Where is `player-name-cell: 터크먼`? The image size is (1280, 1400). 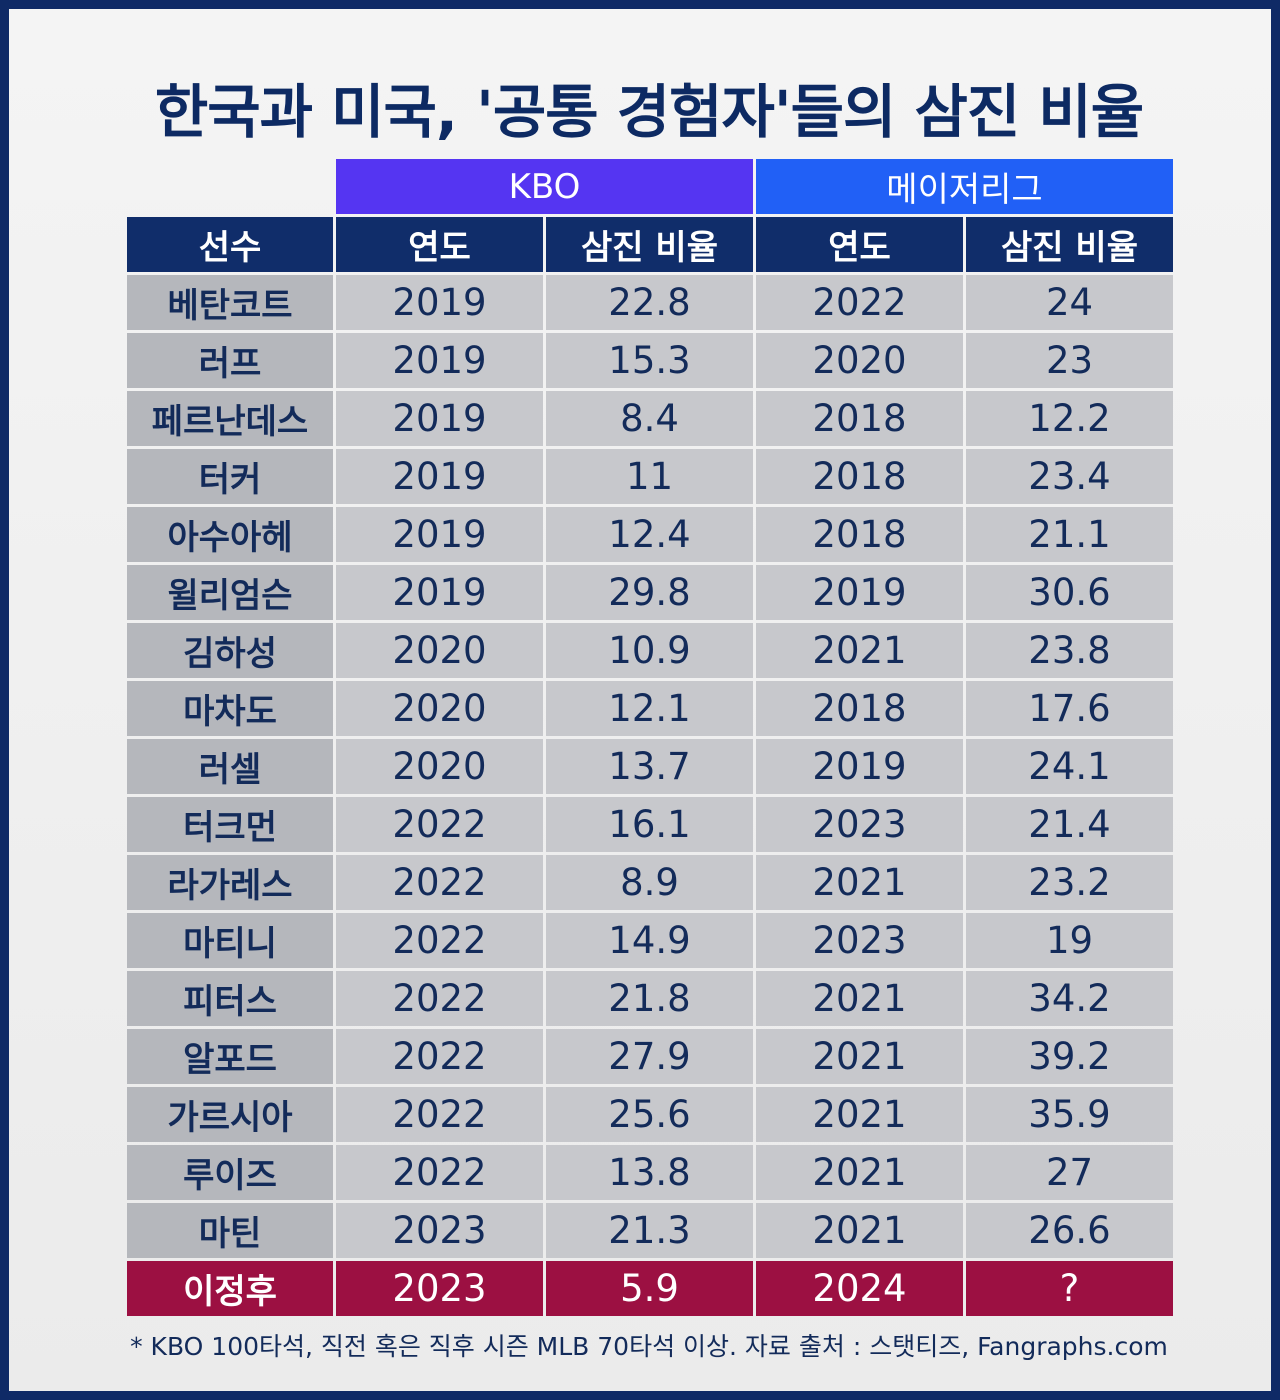
player-name-cell: 터크먼 is located at coordinates (230, 824).